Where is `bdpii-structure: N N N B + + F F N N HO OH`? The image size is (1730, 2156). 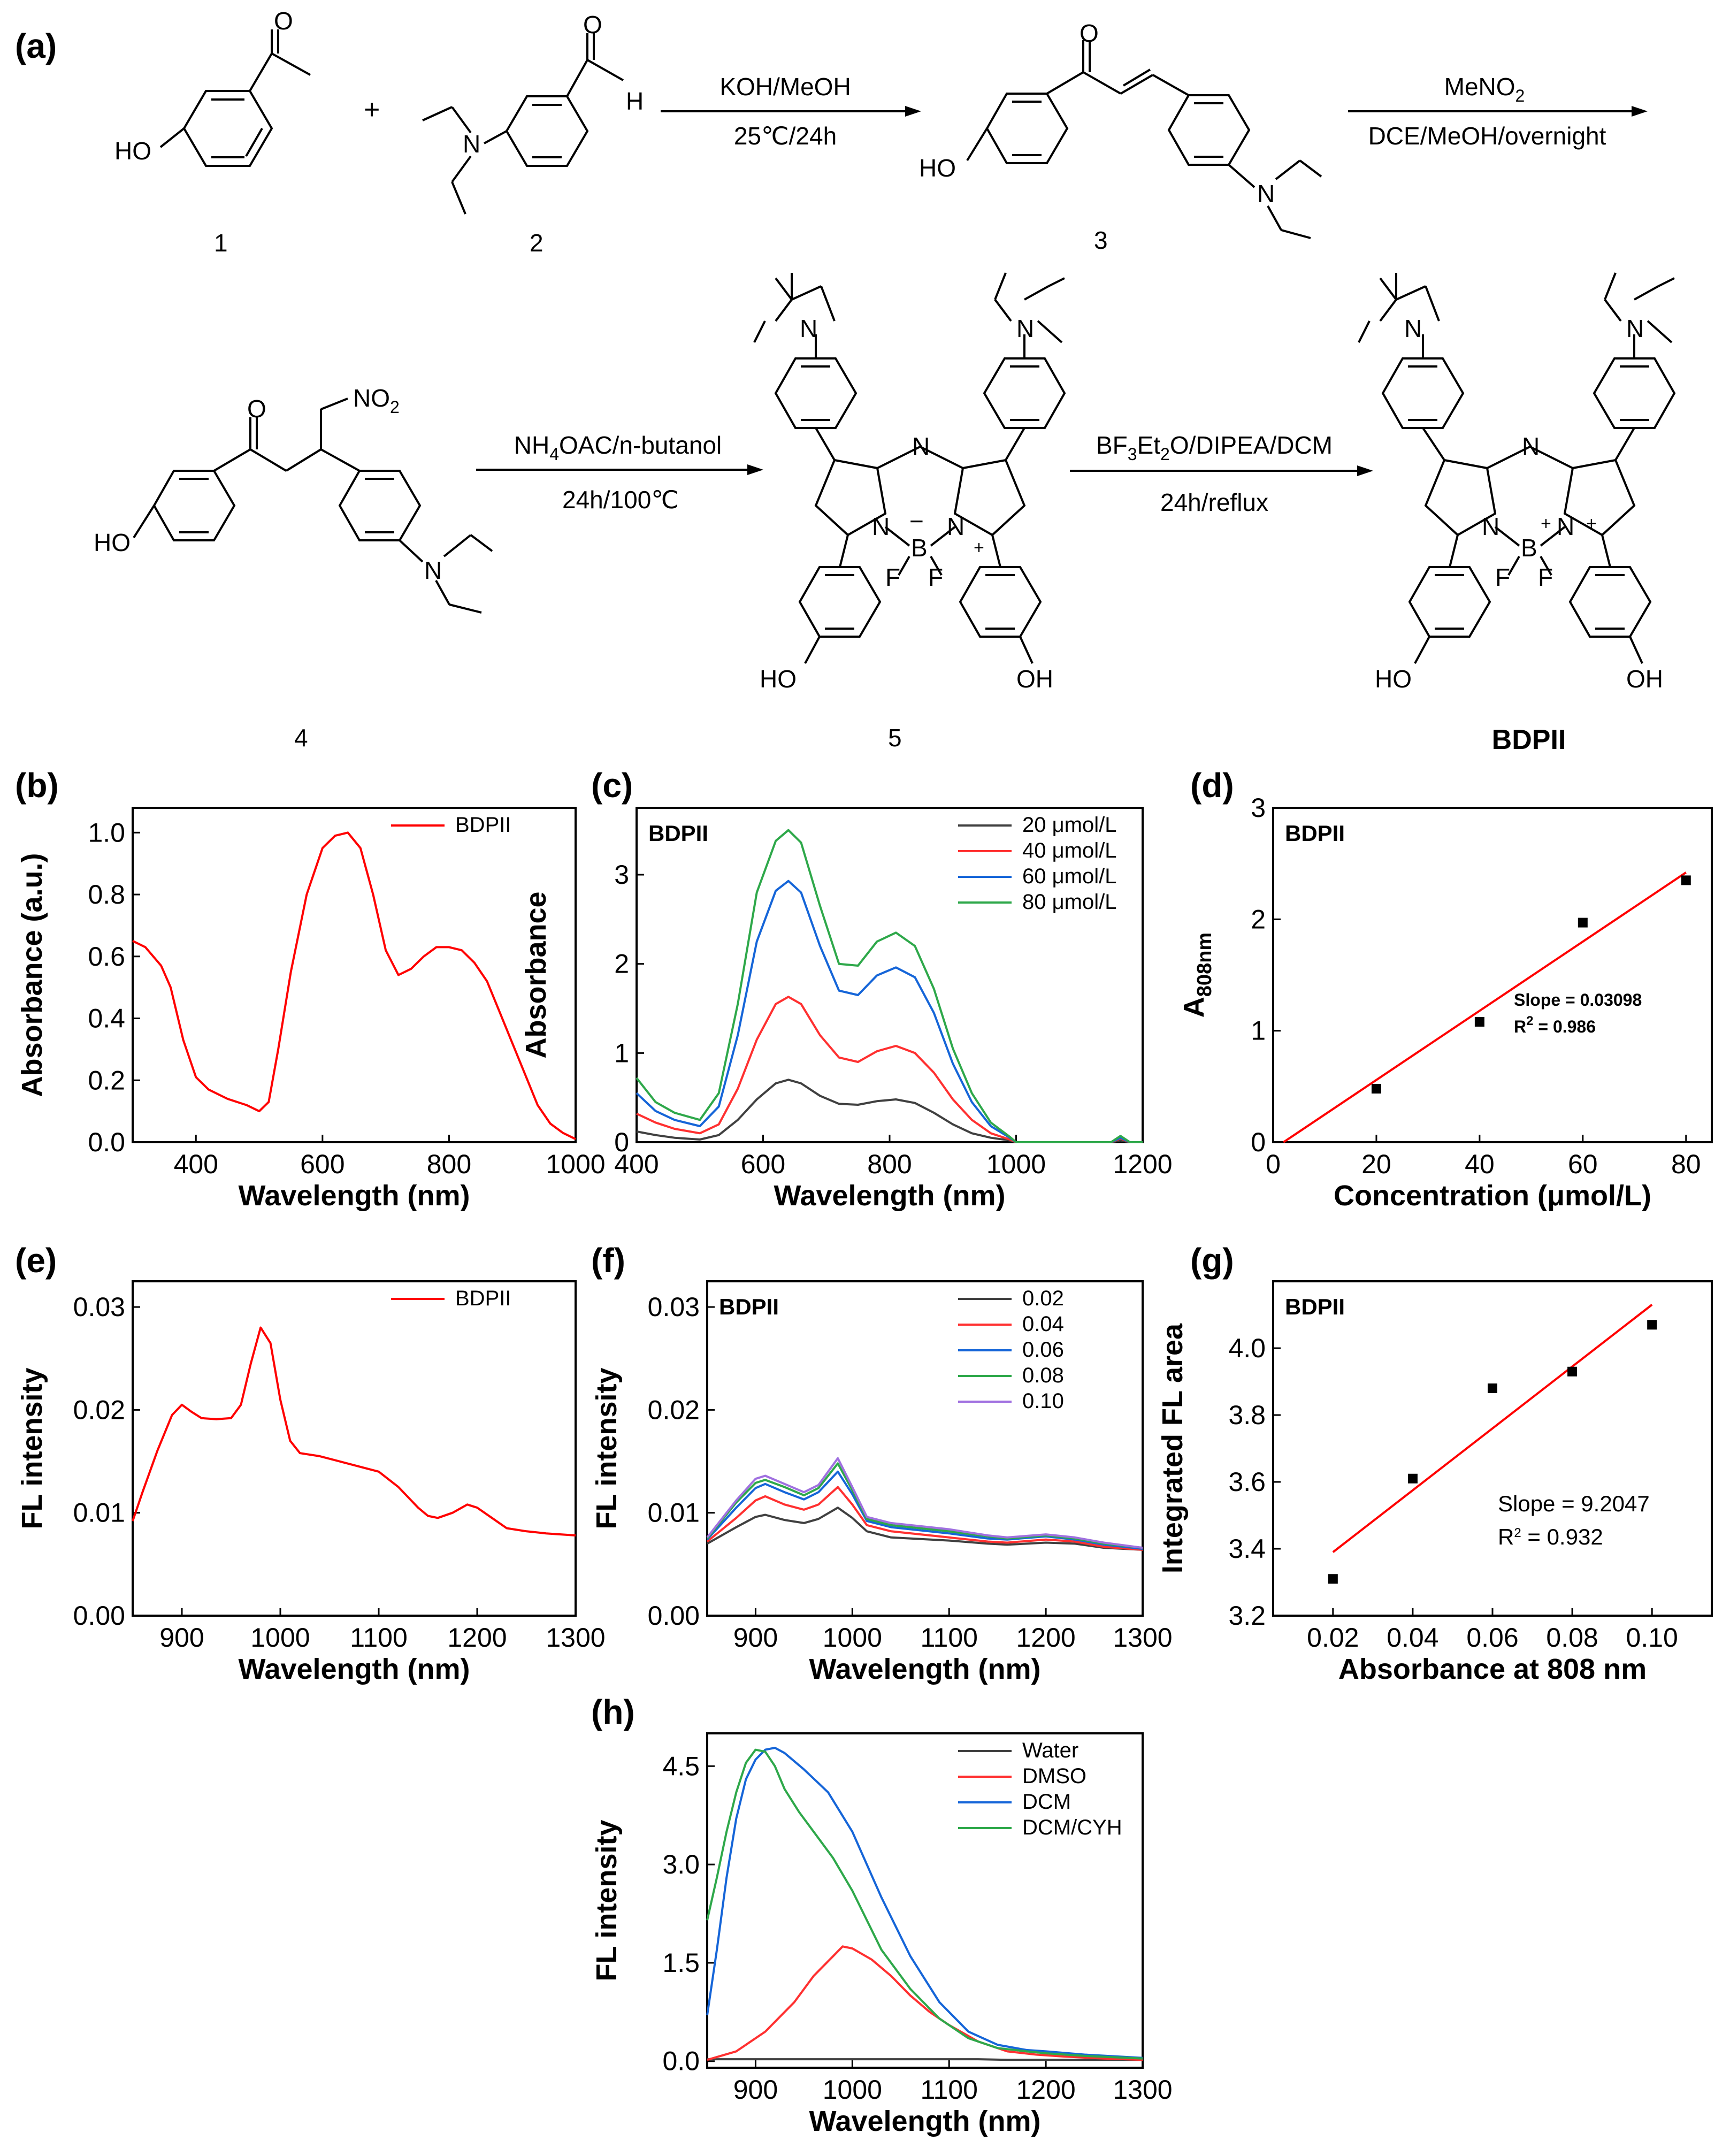
bdpii-structure: N N N B + + F F N N HO OH is located at coordinates (1517, 482).